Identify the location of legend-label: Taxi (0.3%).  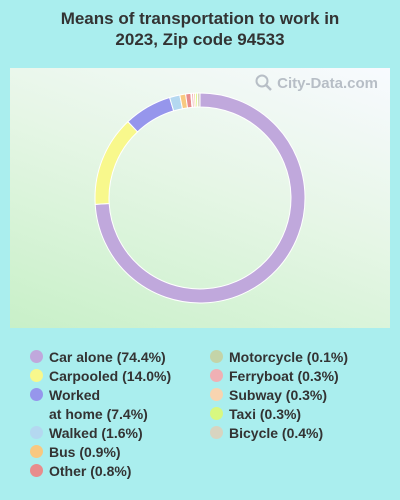
(265, 414).